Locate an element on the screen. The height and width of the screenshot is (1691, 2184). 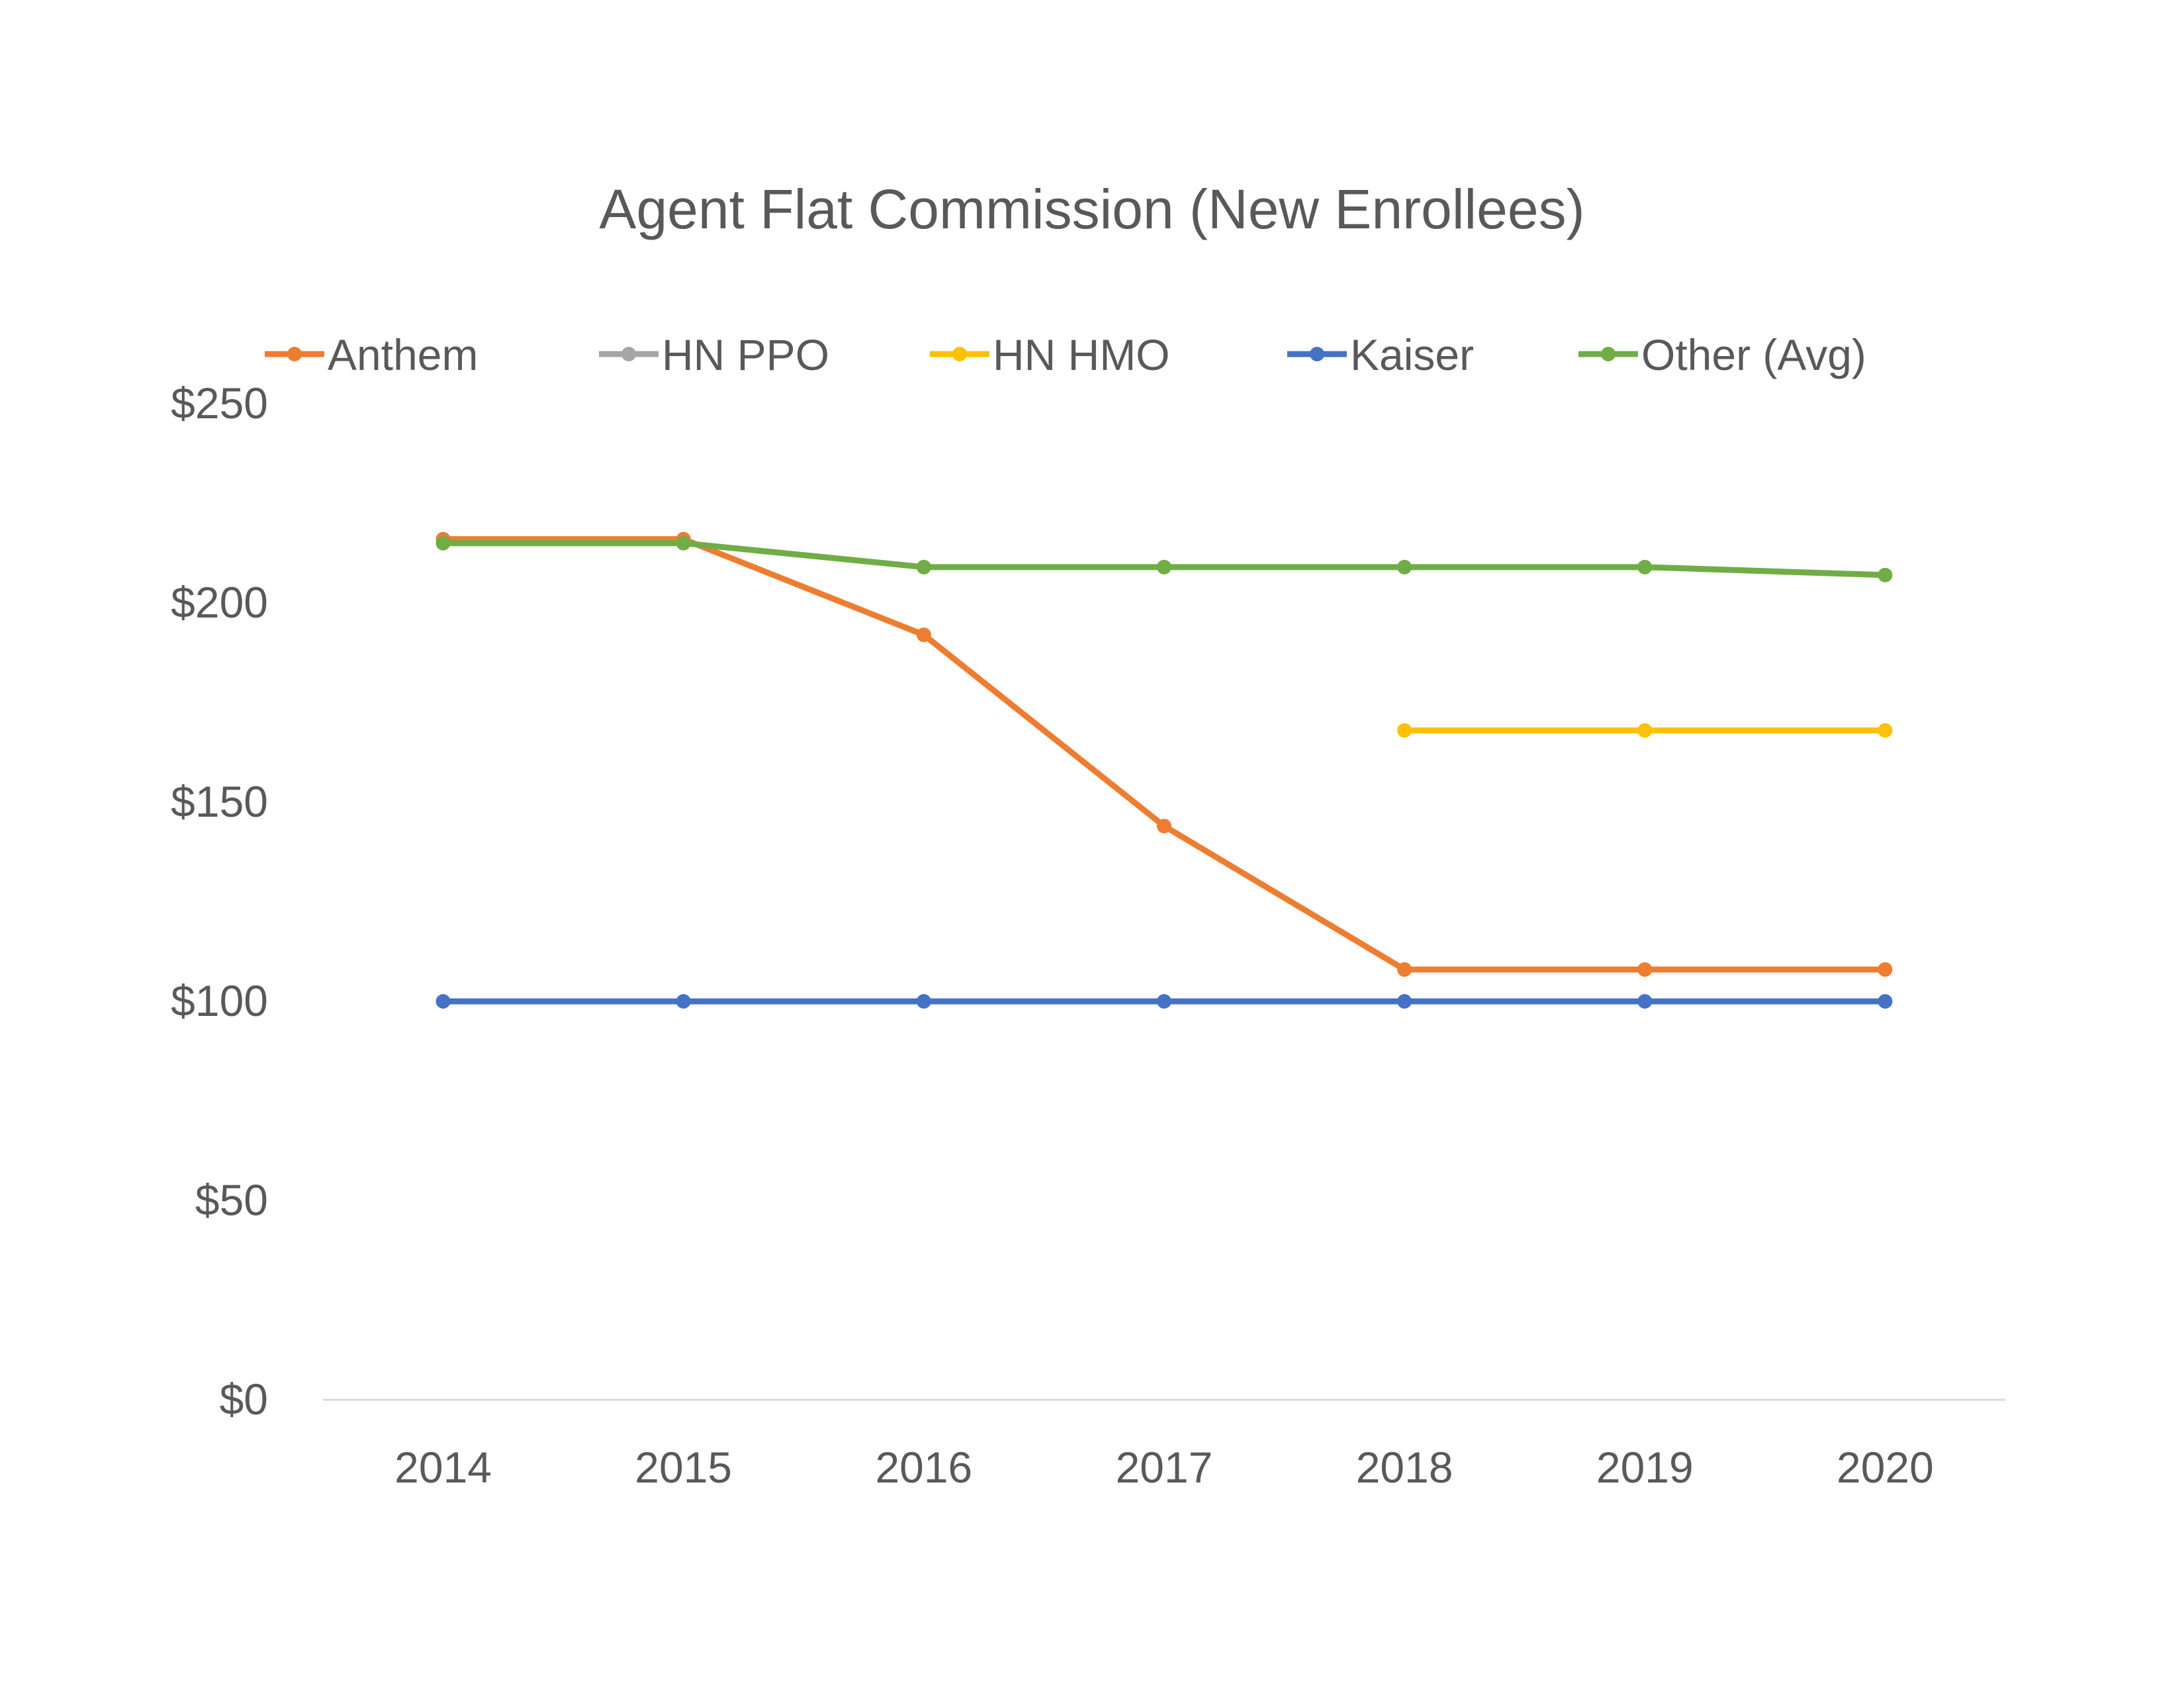
legend: Anthem HN PPO HN HMO Kaiser Other (Avg) is located at coordinates (1065, 355).